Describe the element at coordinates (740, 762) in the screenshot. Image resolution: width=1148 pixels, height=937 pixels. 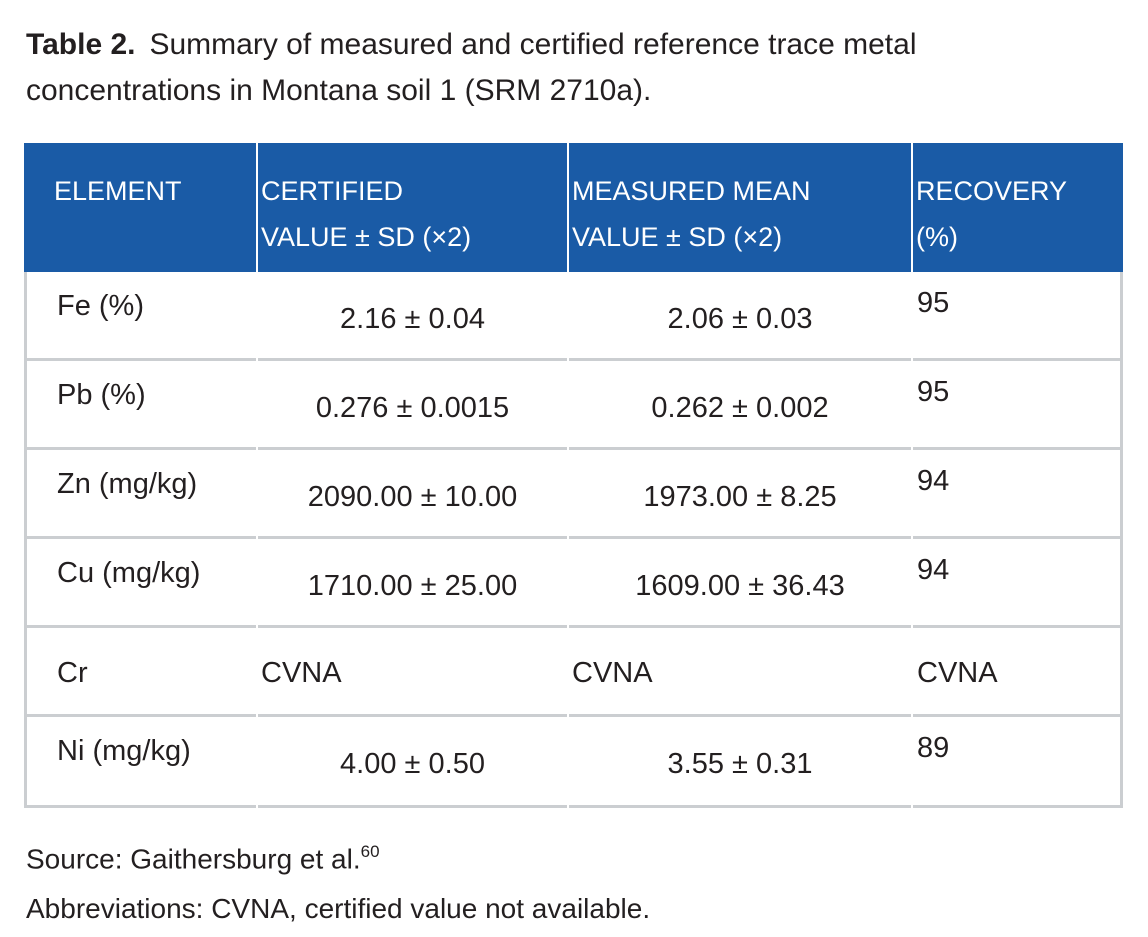
I see `cell-measured-value: 3.55 ± 0.31` at that location.